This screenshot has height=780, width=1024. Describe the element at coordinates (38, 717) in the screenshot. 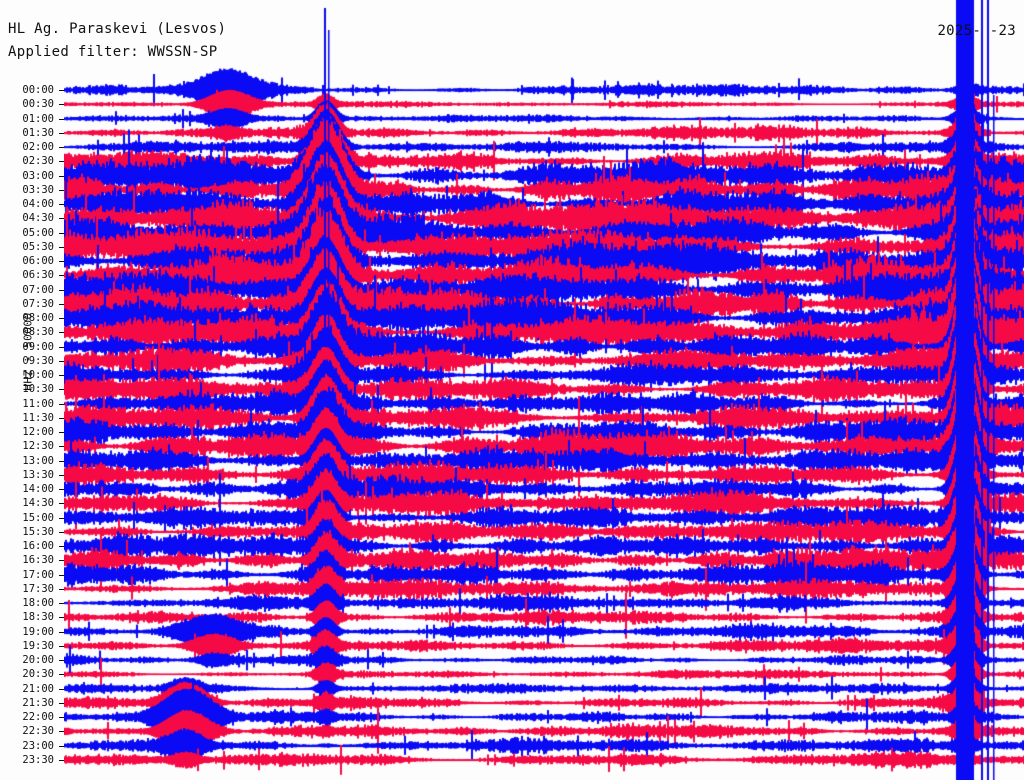

I see `time-label: 22:00` at that location.